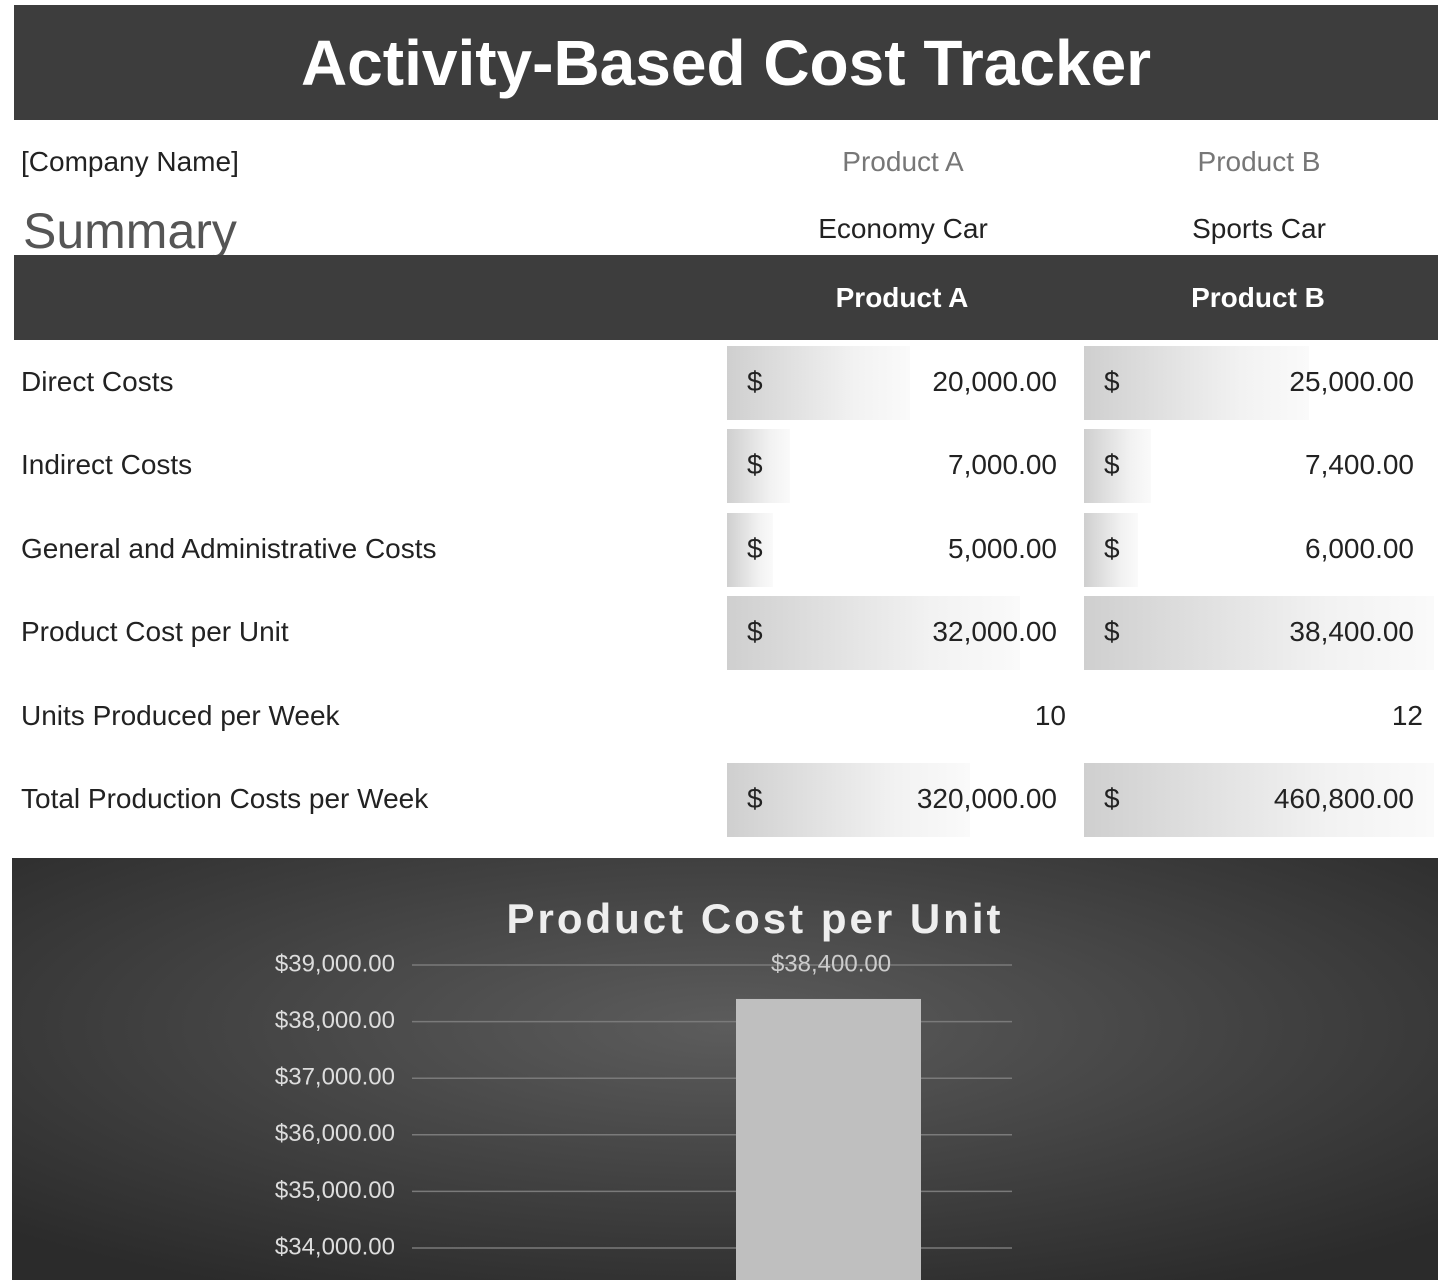  I want to click on amount: 25,000.00, so click(1351, 381).